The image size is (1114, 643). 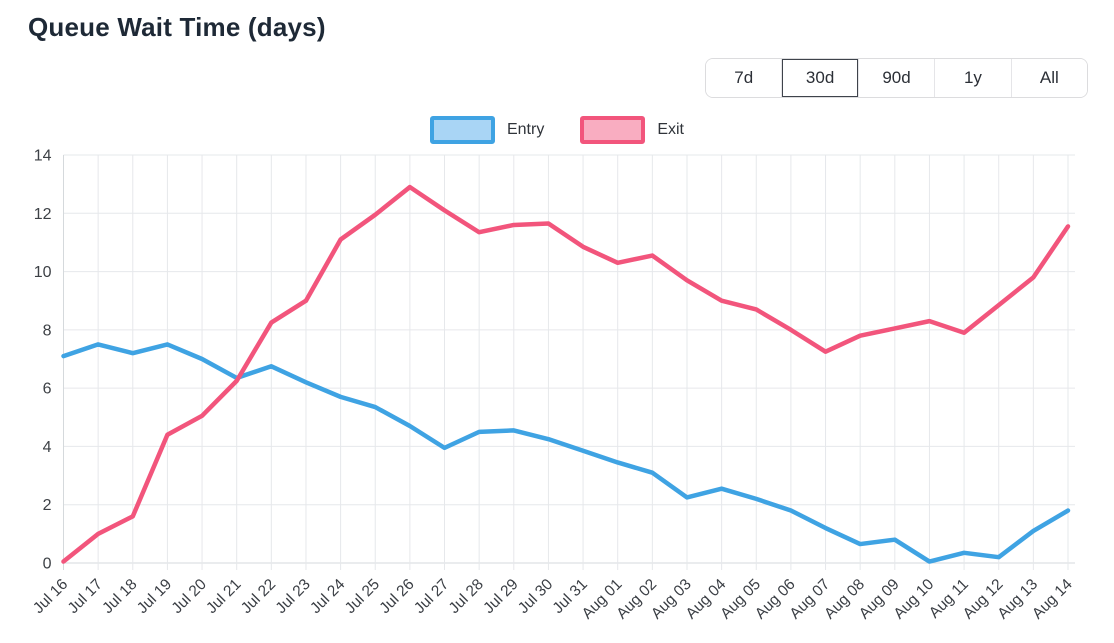 I want to click on svg-text: 4, so click(x=47, y=447).